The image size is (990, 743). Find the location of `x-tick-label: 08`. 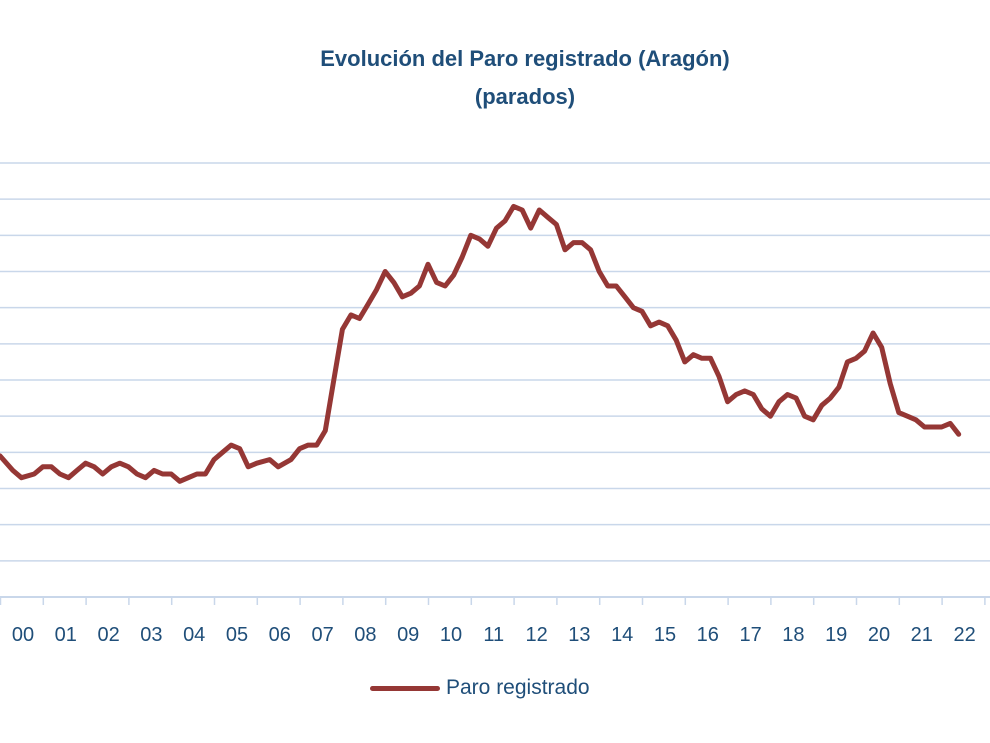

x-tick-label: 08 is located at coordinates (365, 635).